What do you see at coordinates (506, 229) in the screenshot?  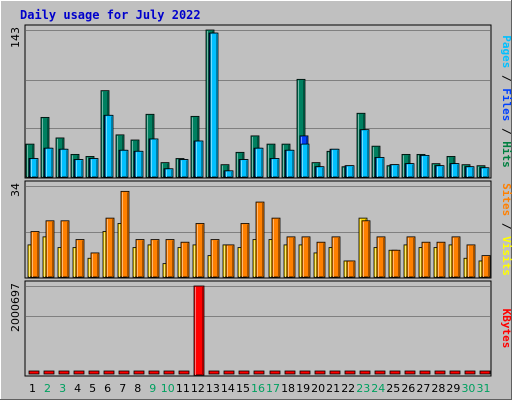 I see `side-legend: Sites / Visits` at bounding box center [506, 229].